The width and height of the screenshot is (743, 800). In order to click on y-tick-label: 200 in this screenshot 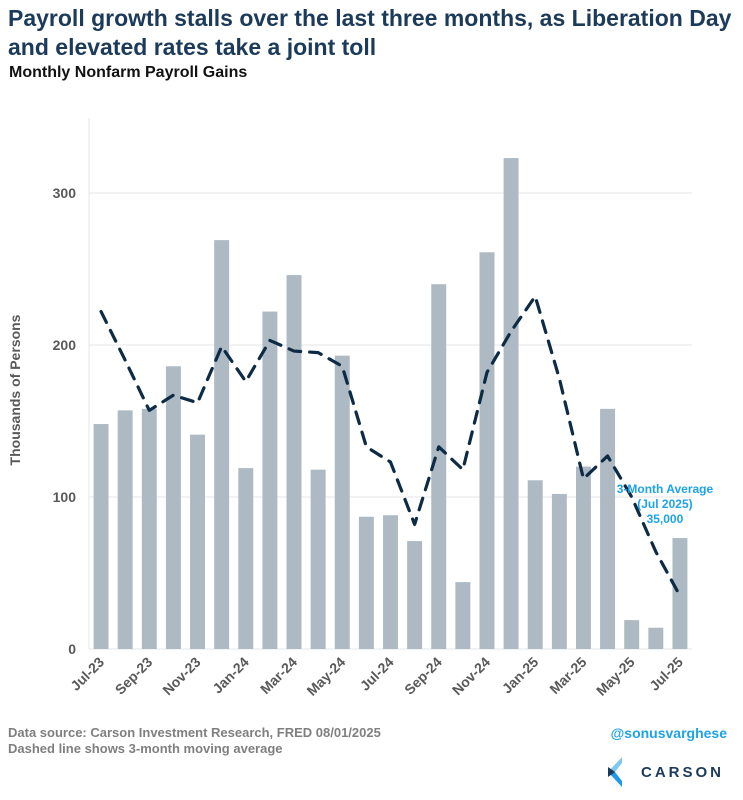, I will do `click(65, 345)`.